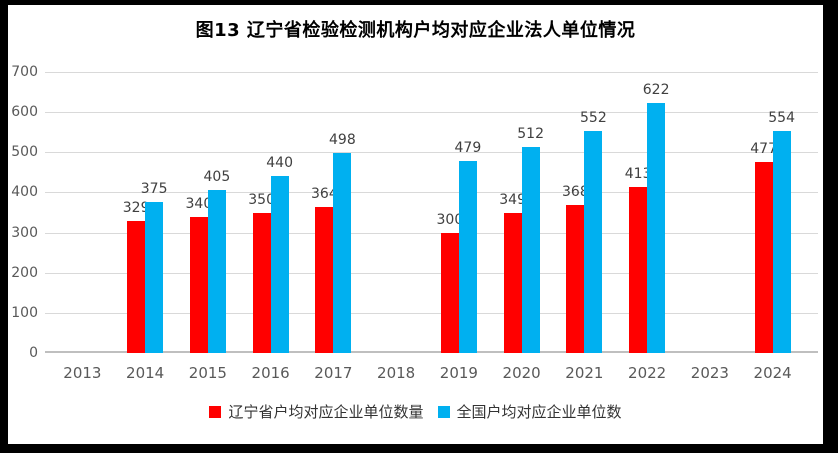 This screenshot has height=453, width=838. Describe the element at coordinates (154, 189) in the screenshot. I see `data-label: 375` at that location.